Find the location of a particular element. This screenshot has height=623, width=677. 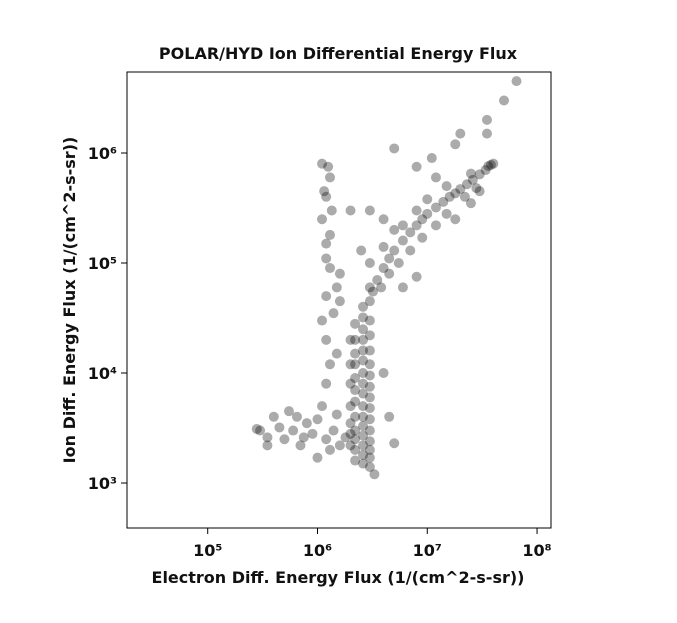

chart-title: POLAR/HYD Ion Differential Energy Flux is located at coordinates (338, 53).